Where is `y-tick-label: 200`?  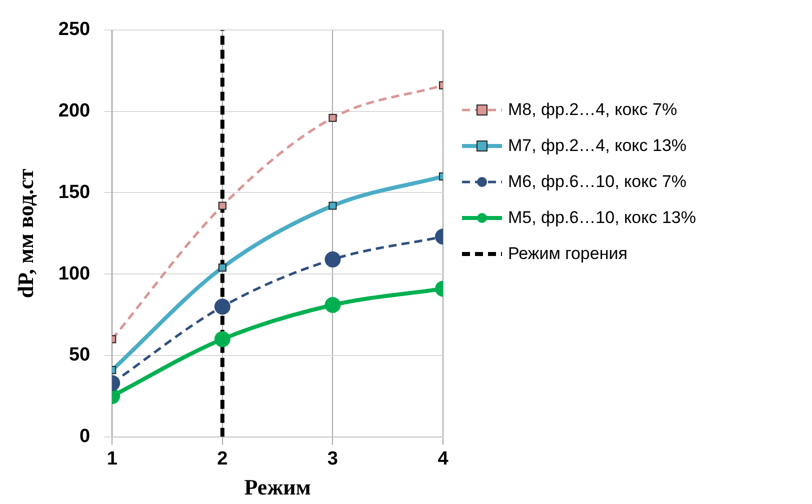 y-tick-label: 200 is located at coordinates (74, 111).